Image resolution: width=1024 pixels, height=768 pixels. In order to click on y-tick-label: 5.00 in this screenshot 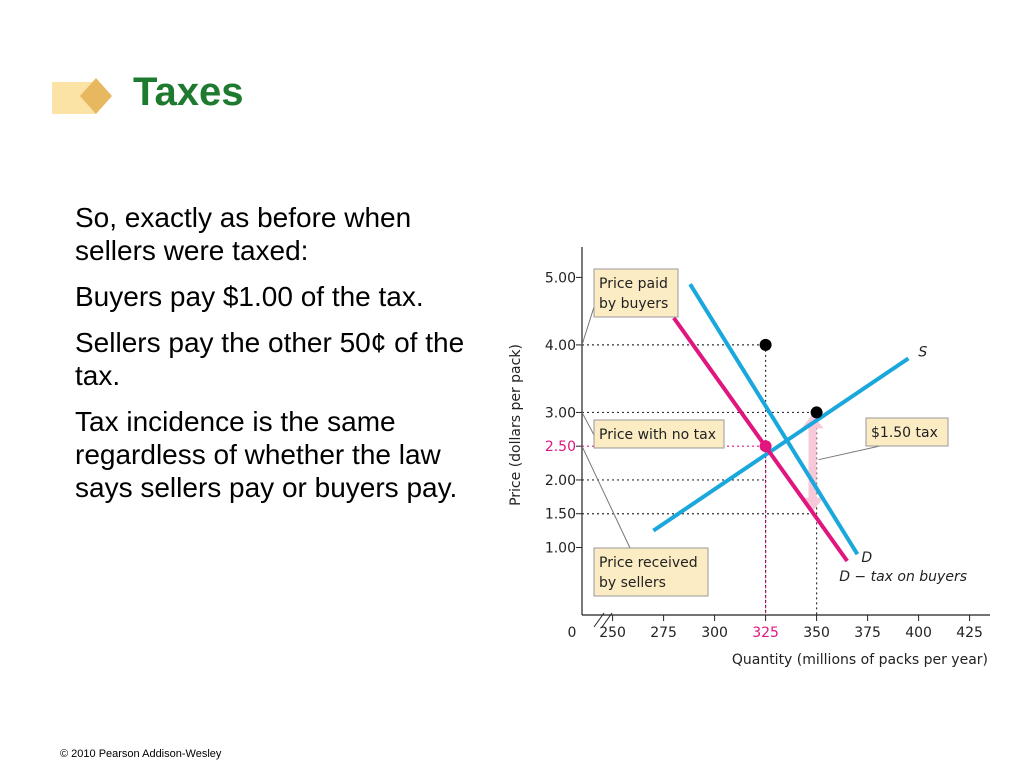, I will do `click(560, 278)`.